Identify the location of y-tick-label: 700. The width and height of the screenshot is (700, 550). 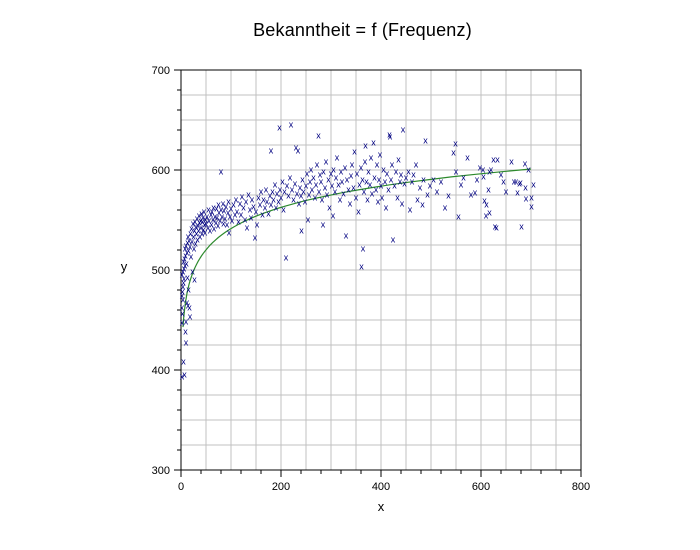
(161, 71).